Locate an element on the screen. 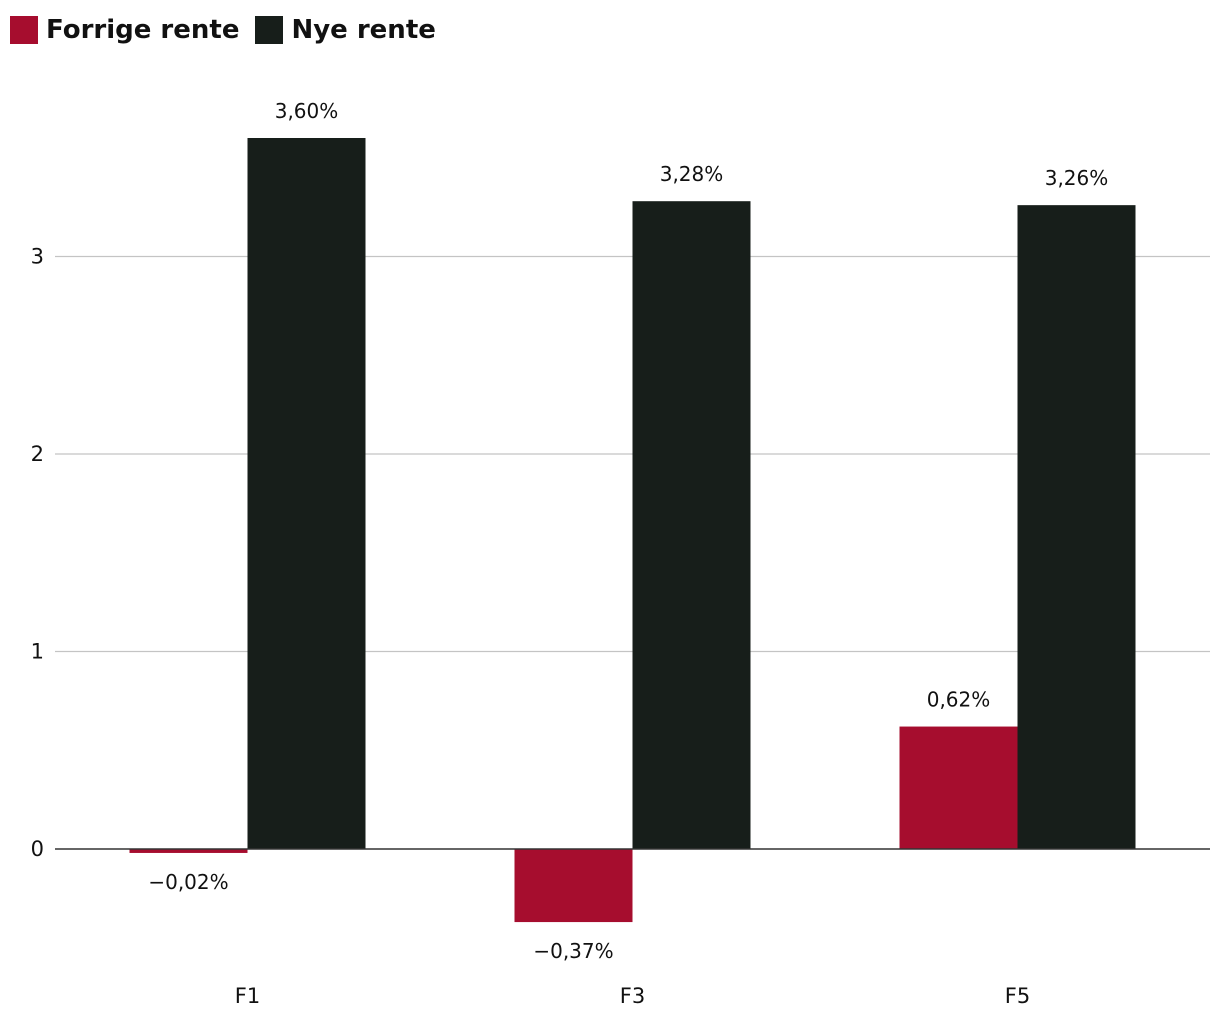 This screenshot has height=1020, width=1220. legend-item-nye-rente: Nye rente is located at coordinates (345, 30).